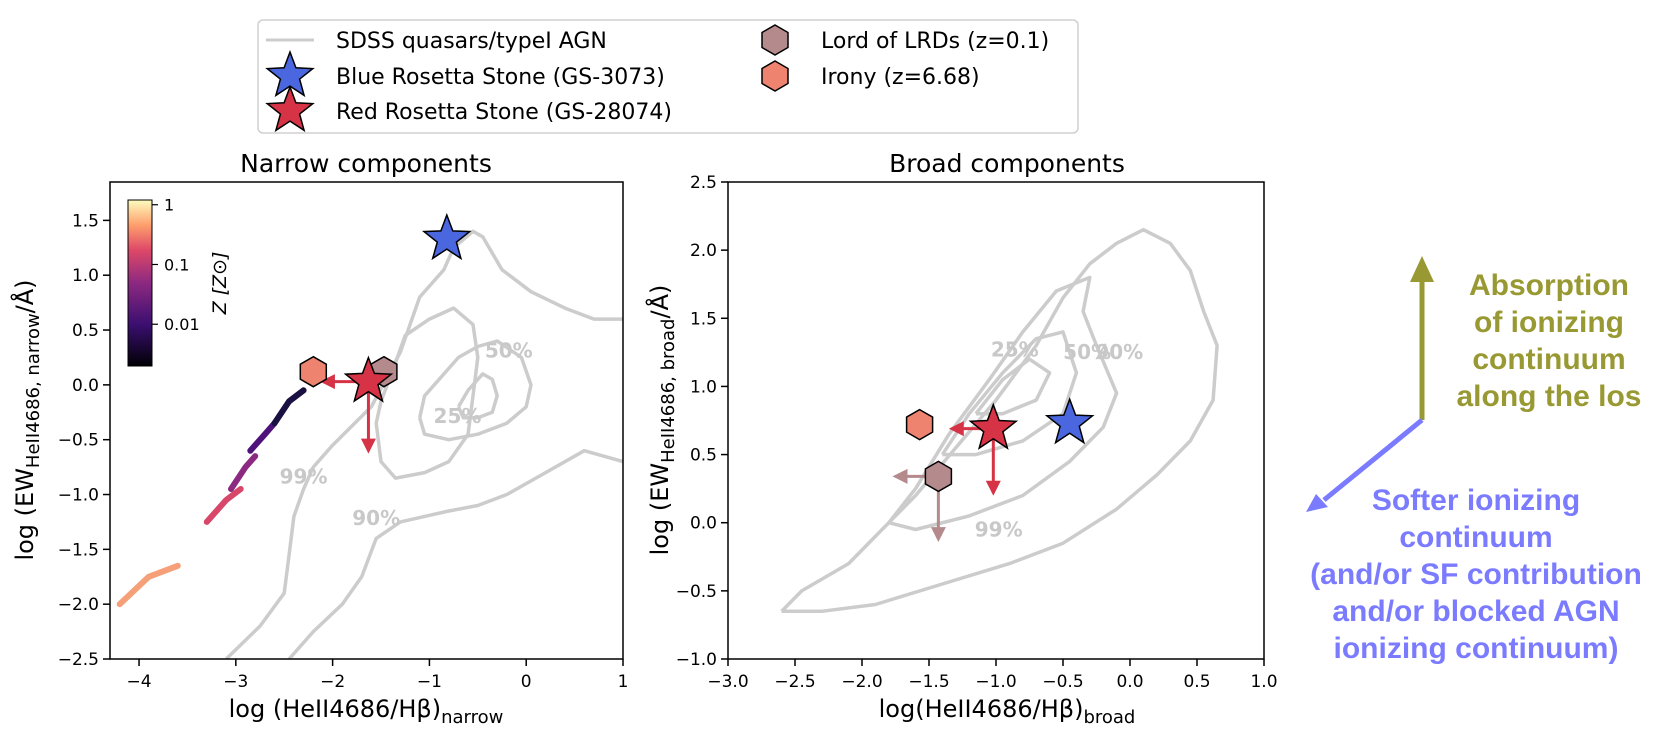 This screenshot has width=1666, height=746. I want to click on softer-line: Softer ionizing, so click(1476, 500).